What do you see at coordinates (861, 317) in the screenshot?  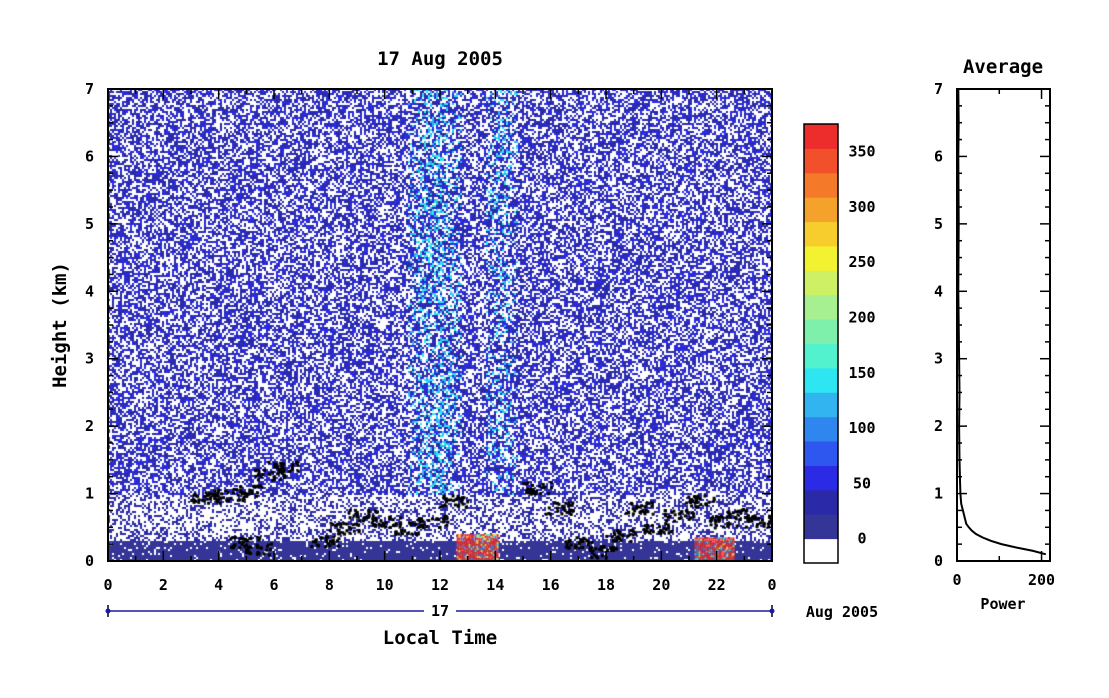 I see `colorbar-tick-label: 200` at bounding box center [861, 317].